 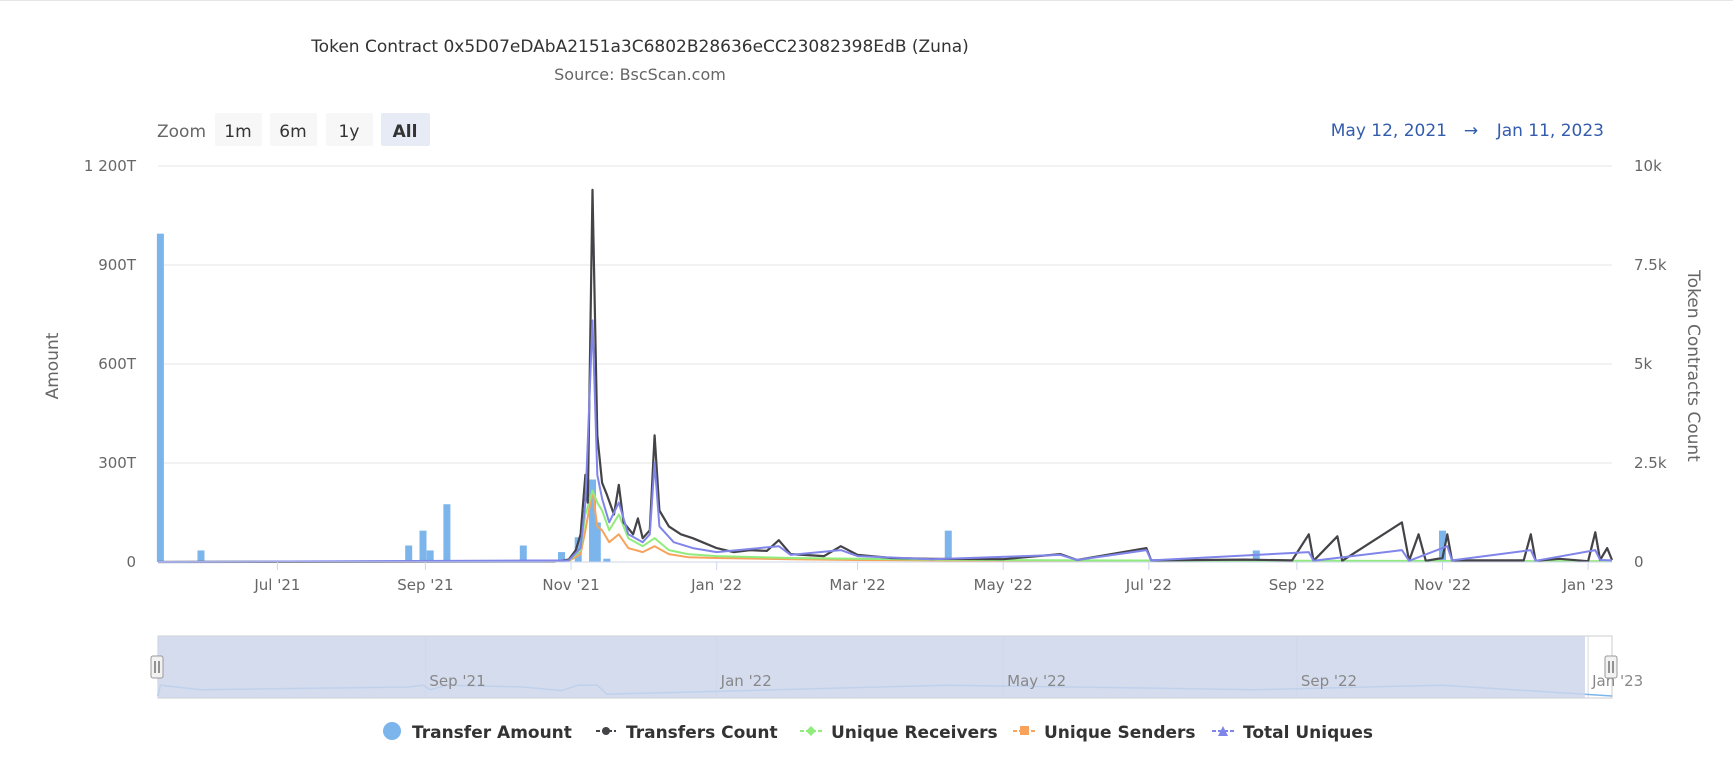 What do you see at coordinates (117, 364) in the screenshot?
I see `y-left-tick-label: 600T` at bounding box center [117, 364].